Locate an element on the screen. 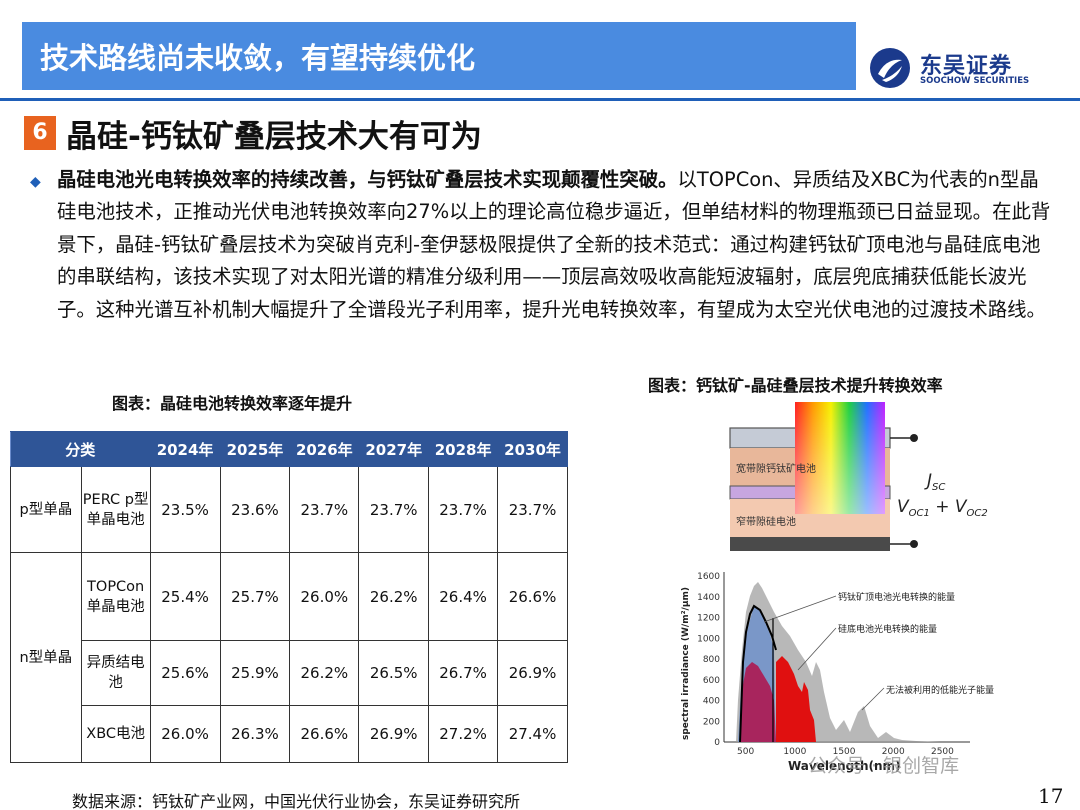 The height and width of the screenshot is (810, 1080). y-tick-label: 400 is located at coordinates (711, 702).